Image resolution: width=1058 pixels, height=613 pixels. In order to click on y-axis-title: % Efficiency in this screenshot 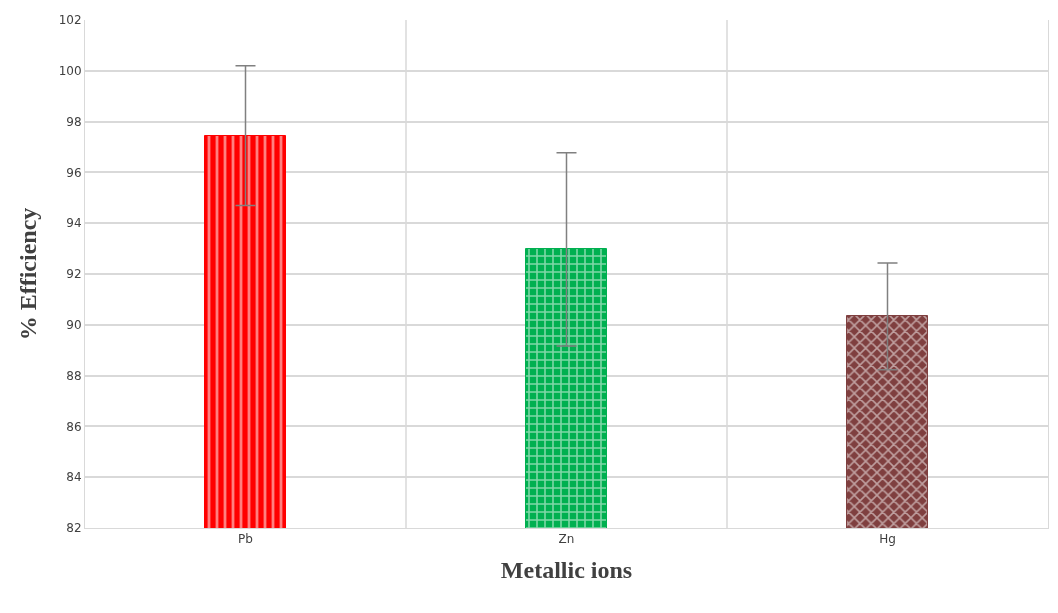, I will do `click(27, 274)`.